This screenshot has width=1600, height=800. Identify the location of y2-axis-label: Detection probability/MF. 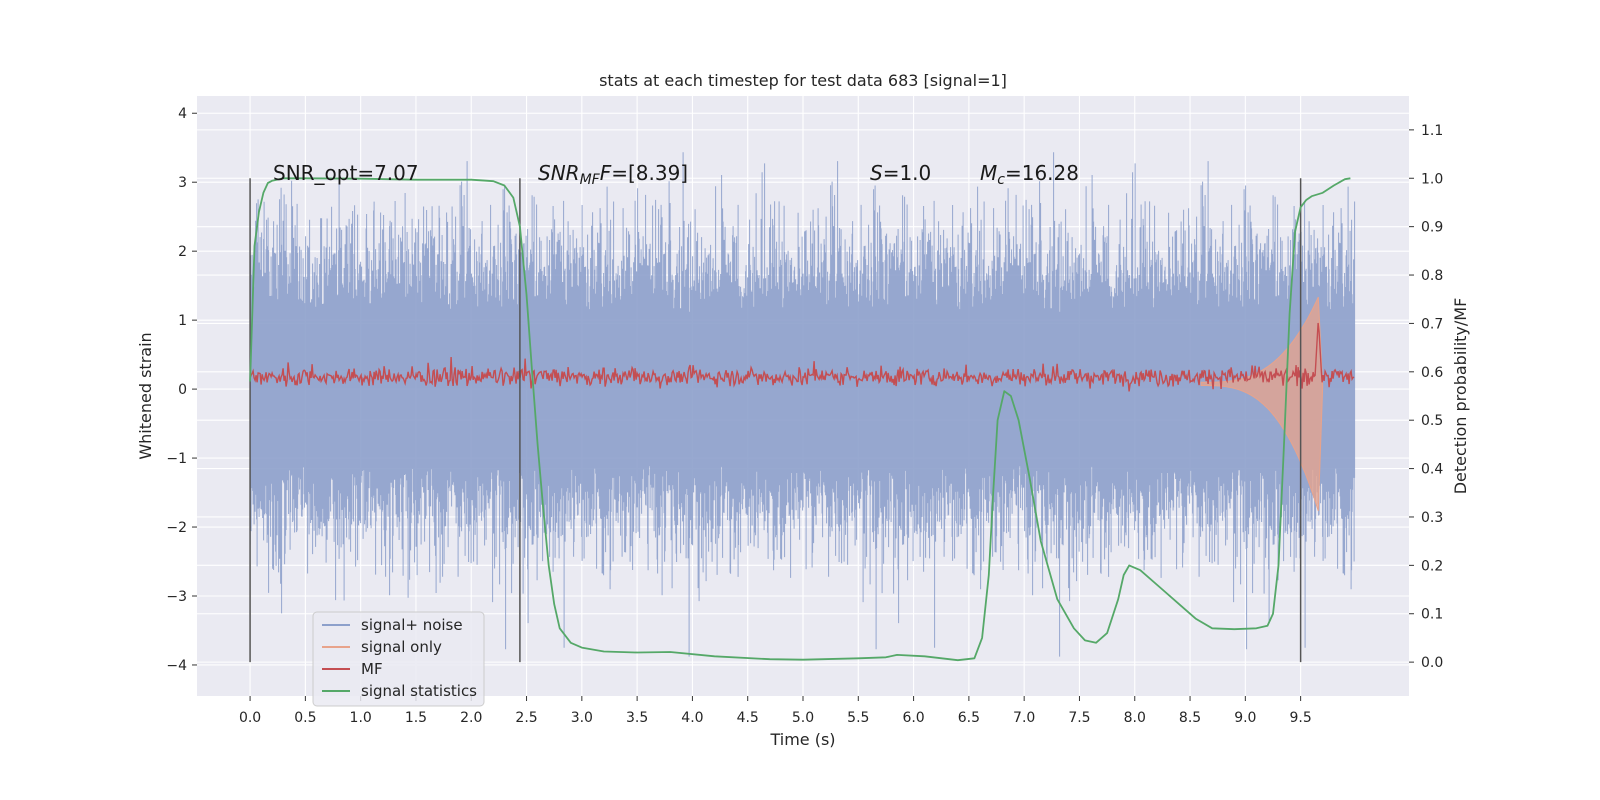
(1460, 396).